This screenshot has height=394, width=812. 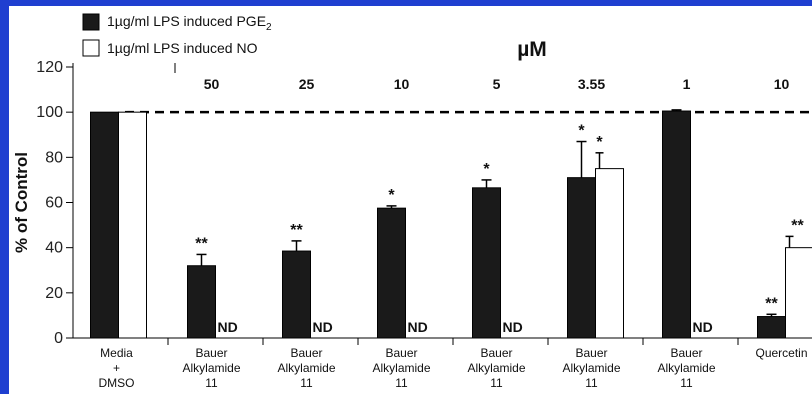 I want to click on category-label: +, so click(x=116, y=368).